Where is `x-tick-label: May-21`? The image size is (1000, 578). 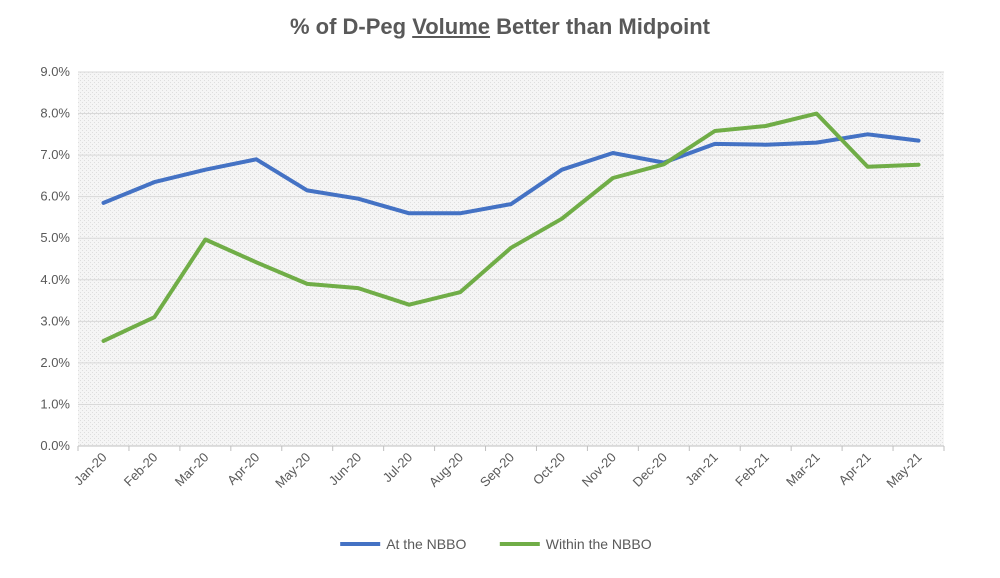
x-tick-label: May-21 is located at coordinates (903, 470).